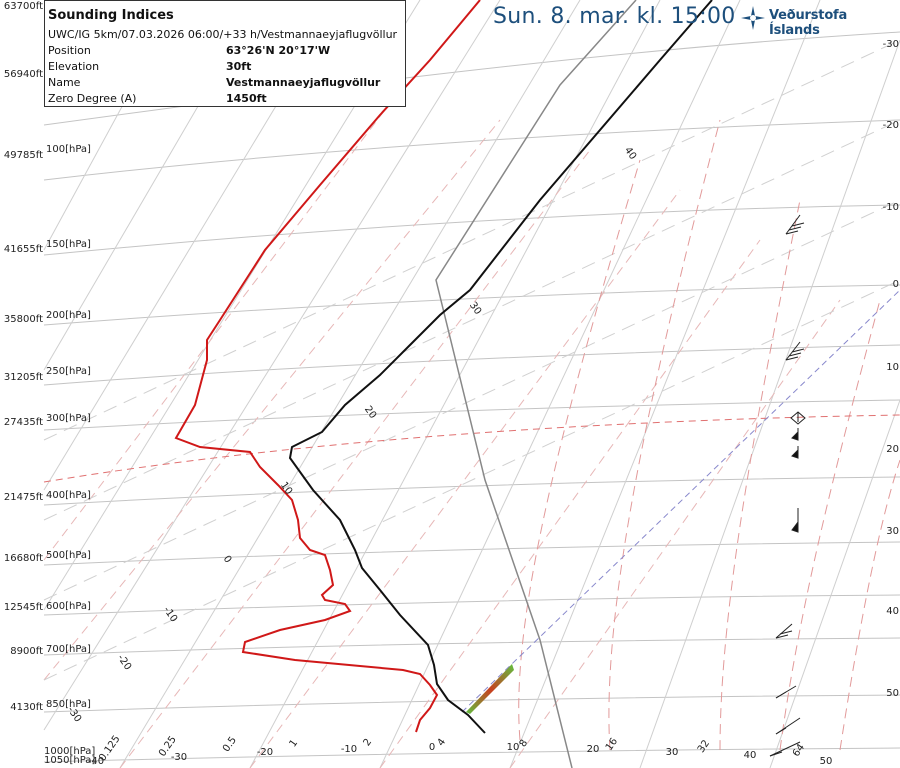 The image size is (900, 768). Describe the element at coordinates (892, 449) in the screenshot. I see `right-axis-tick-label: 20` at that location.